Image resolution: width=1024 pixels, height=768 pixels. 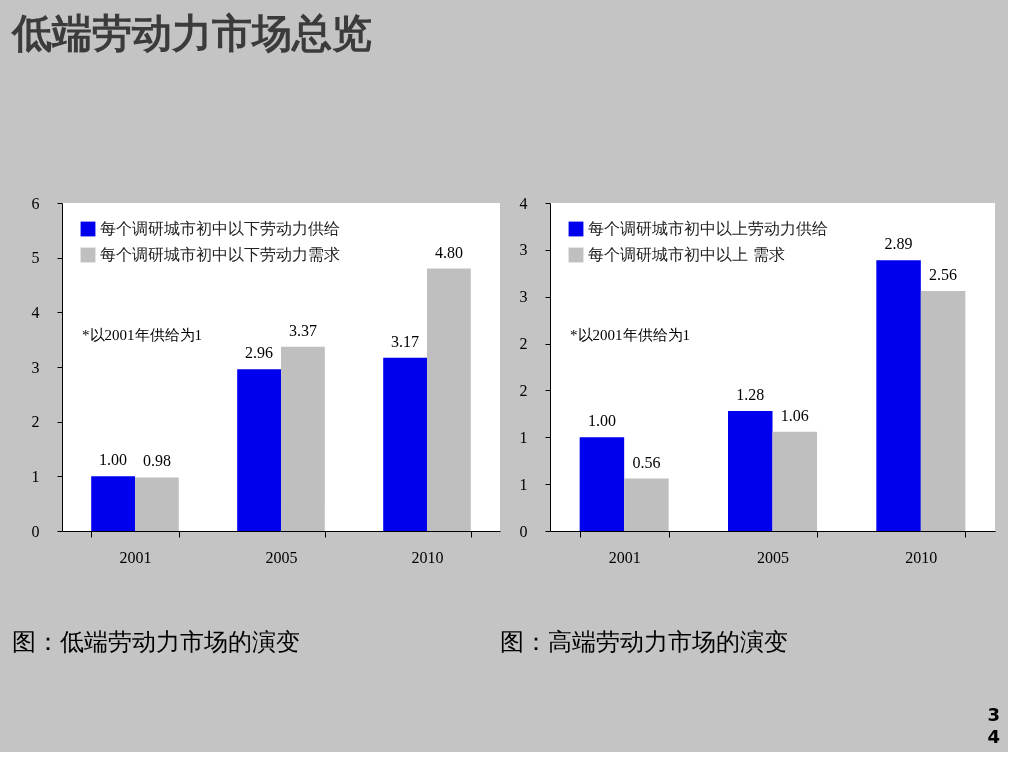 I want to click on legend-label: 每个调研城市初中以下劳动力供给, so click(x=220, y=228).